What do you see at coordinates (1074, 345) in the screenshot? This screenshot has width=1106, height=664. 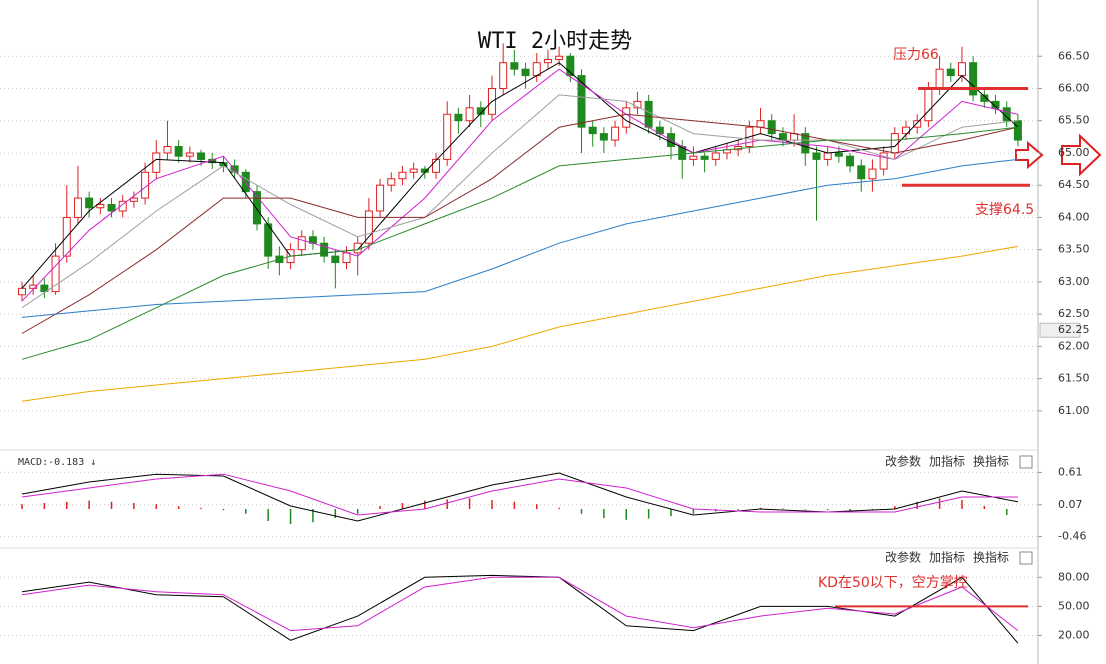 I see `y-tick-label: 62.00` at bounding box center [1074, 345].